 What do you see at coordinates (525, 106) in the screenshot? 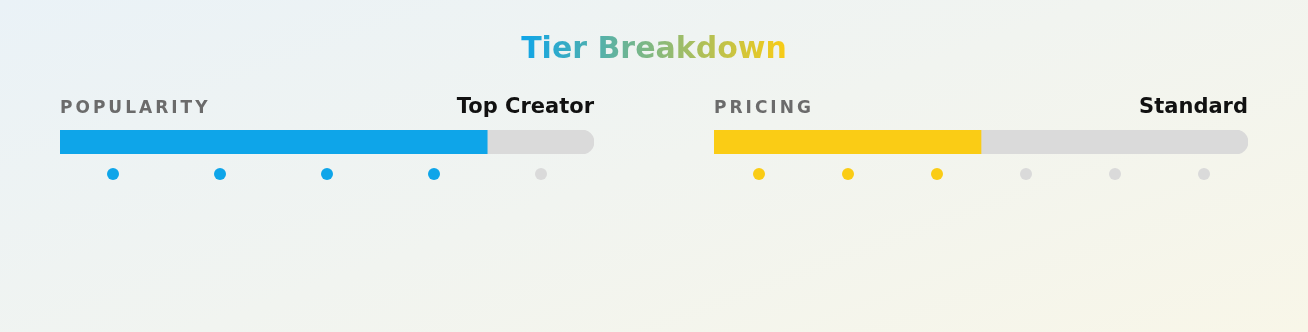
I see `chart-subtitle: Top Creator` at bounding box center [525, 106].